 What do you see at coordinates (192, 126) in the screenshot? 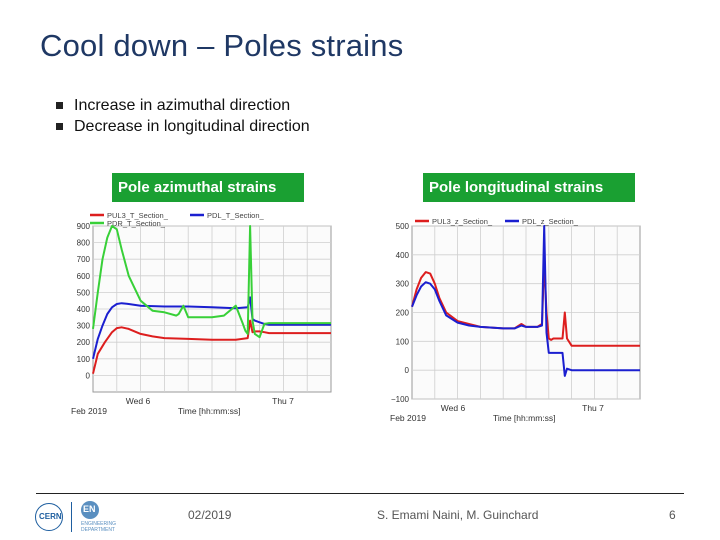
I see `bullet-text: Decrease in longitudinal direction` at bounding box center [192, 126].